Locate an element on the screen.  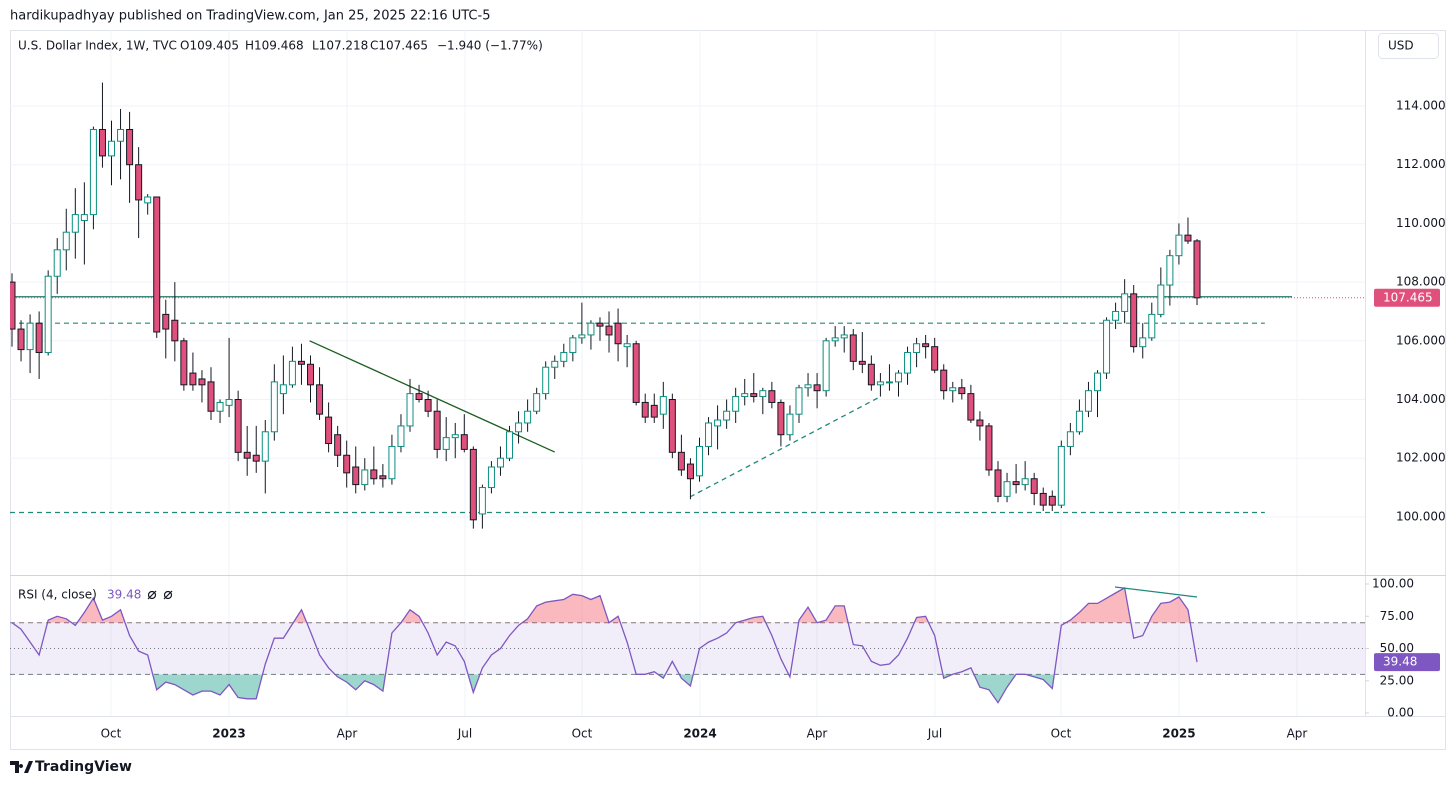
x-tick-label: 2023 is located at coordinates (228, 734).